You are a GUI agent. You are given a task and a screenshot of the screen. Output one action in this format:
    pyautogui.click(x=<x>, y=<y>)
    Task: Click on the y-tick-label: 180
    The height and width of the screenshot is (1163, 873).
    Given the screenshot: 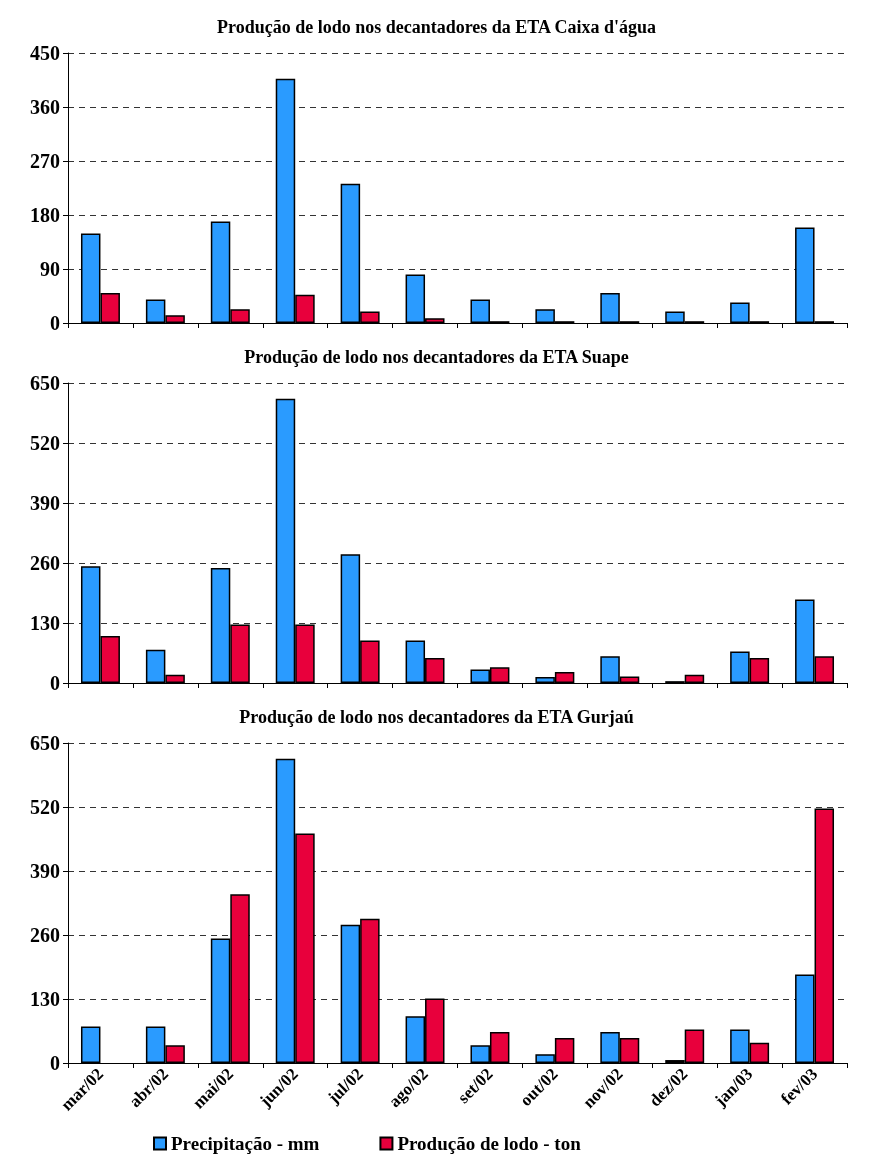 What is the action you would take?
    pyautogui.click(x=45, y=215)
    